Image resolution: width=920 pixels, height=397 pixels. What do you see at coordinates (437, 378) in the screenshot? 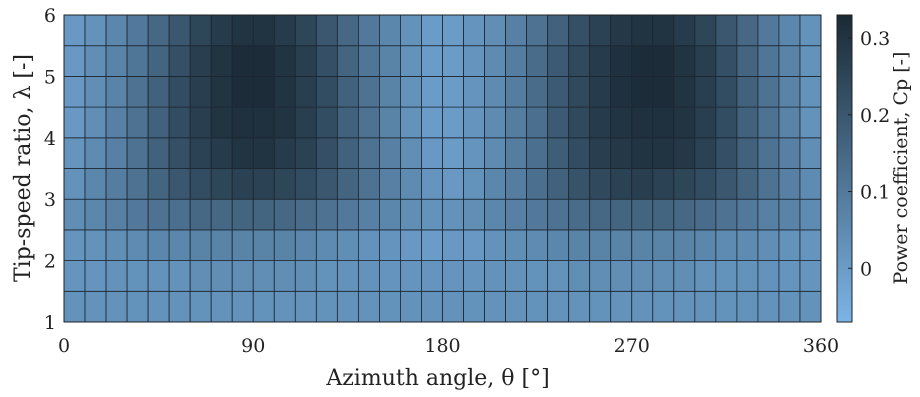
I see `x-axis-label: Azimuth angle, θ [°]` at bounding box center [437, 378].